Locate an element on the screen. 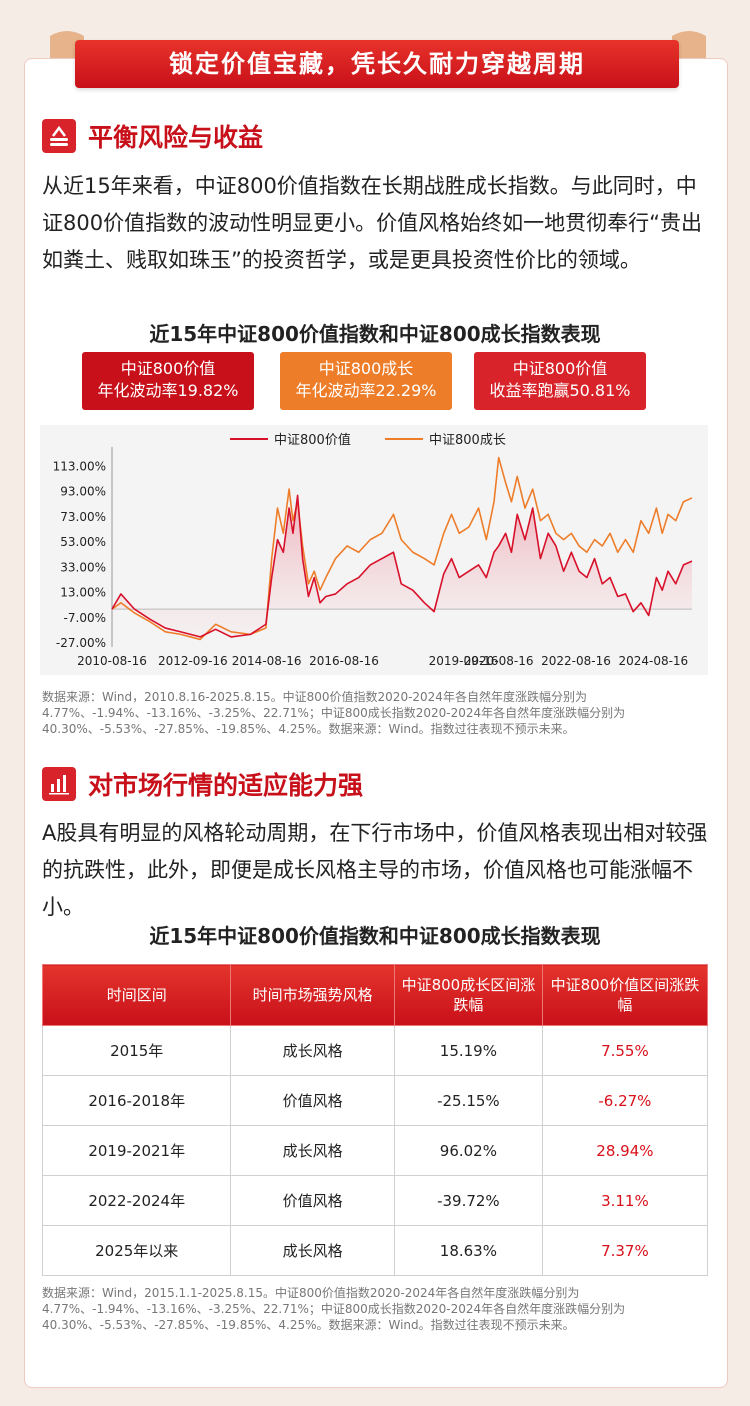  table-row: 2019-2021年 成长风格 96.02% 28.94% is located at coordinates (375, 1150).